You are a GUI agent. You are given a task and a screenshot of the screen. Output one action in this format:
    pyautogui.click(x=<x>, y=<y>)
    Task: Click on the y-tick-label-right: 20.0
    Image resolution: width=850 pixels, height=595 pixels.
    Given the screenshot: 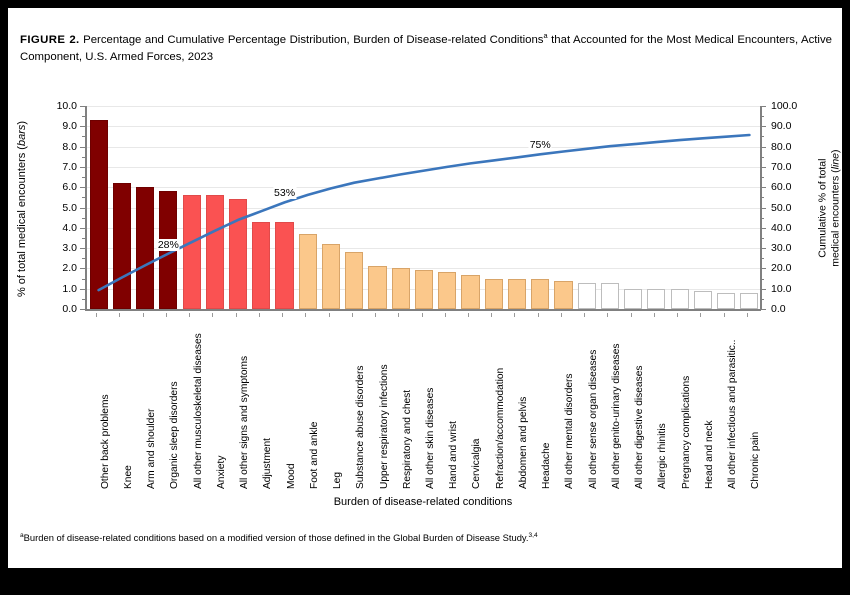 What is the action you would take?
    pyautogui.click(x=781, y=268)
    